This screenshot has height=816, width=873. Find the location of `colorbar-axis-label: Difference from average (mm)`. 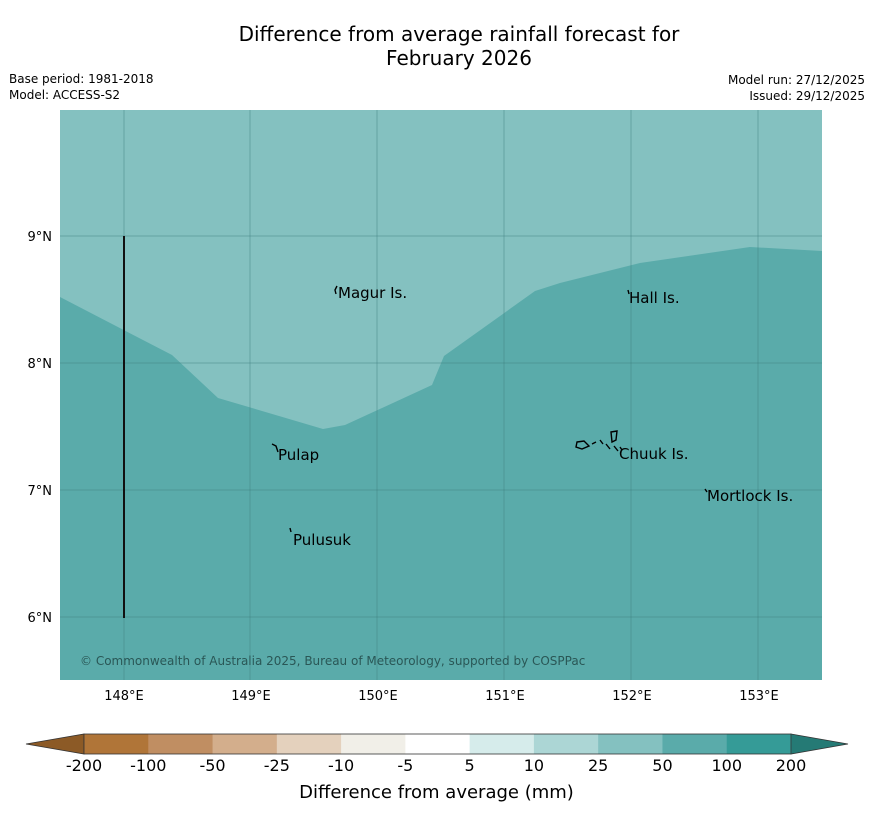

colorbar-axis-label: Difference from average (mm) is located at coordinates (436, 792).